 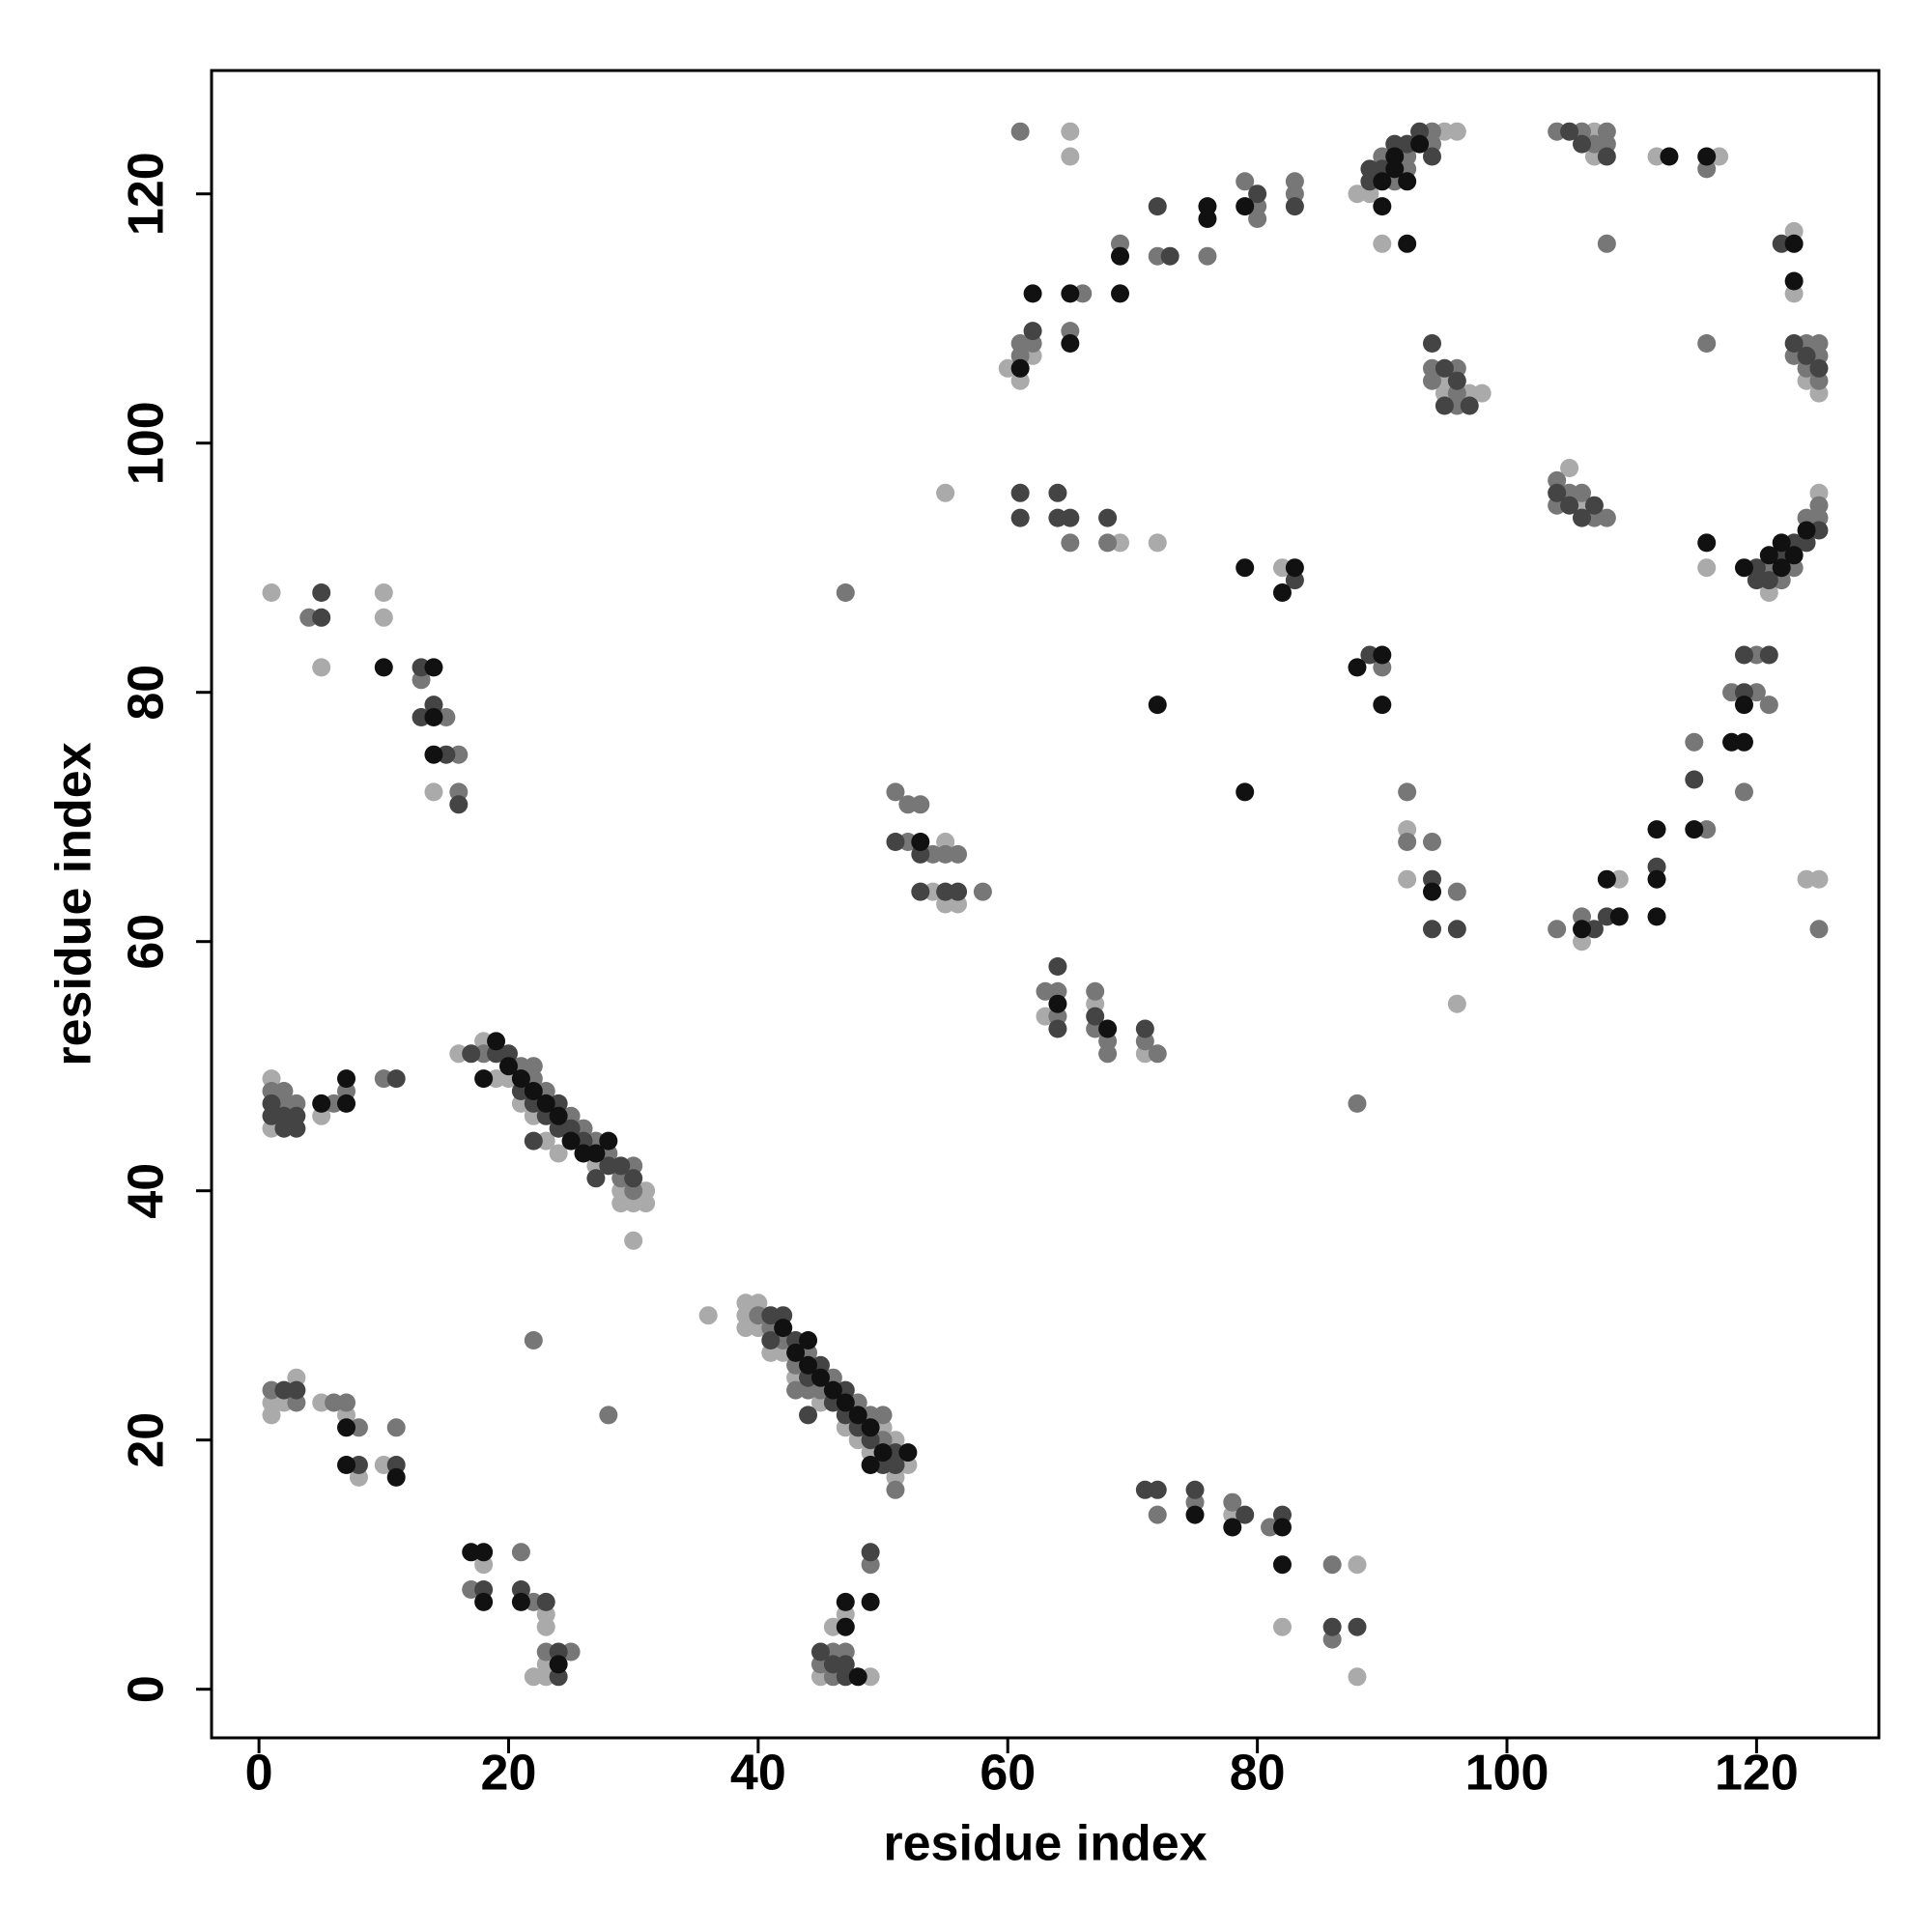 I want to click on y-tick-label: 80, so click(x=147, y=693).